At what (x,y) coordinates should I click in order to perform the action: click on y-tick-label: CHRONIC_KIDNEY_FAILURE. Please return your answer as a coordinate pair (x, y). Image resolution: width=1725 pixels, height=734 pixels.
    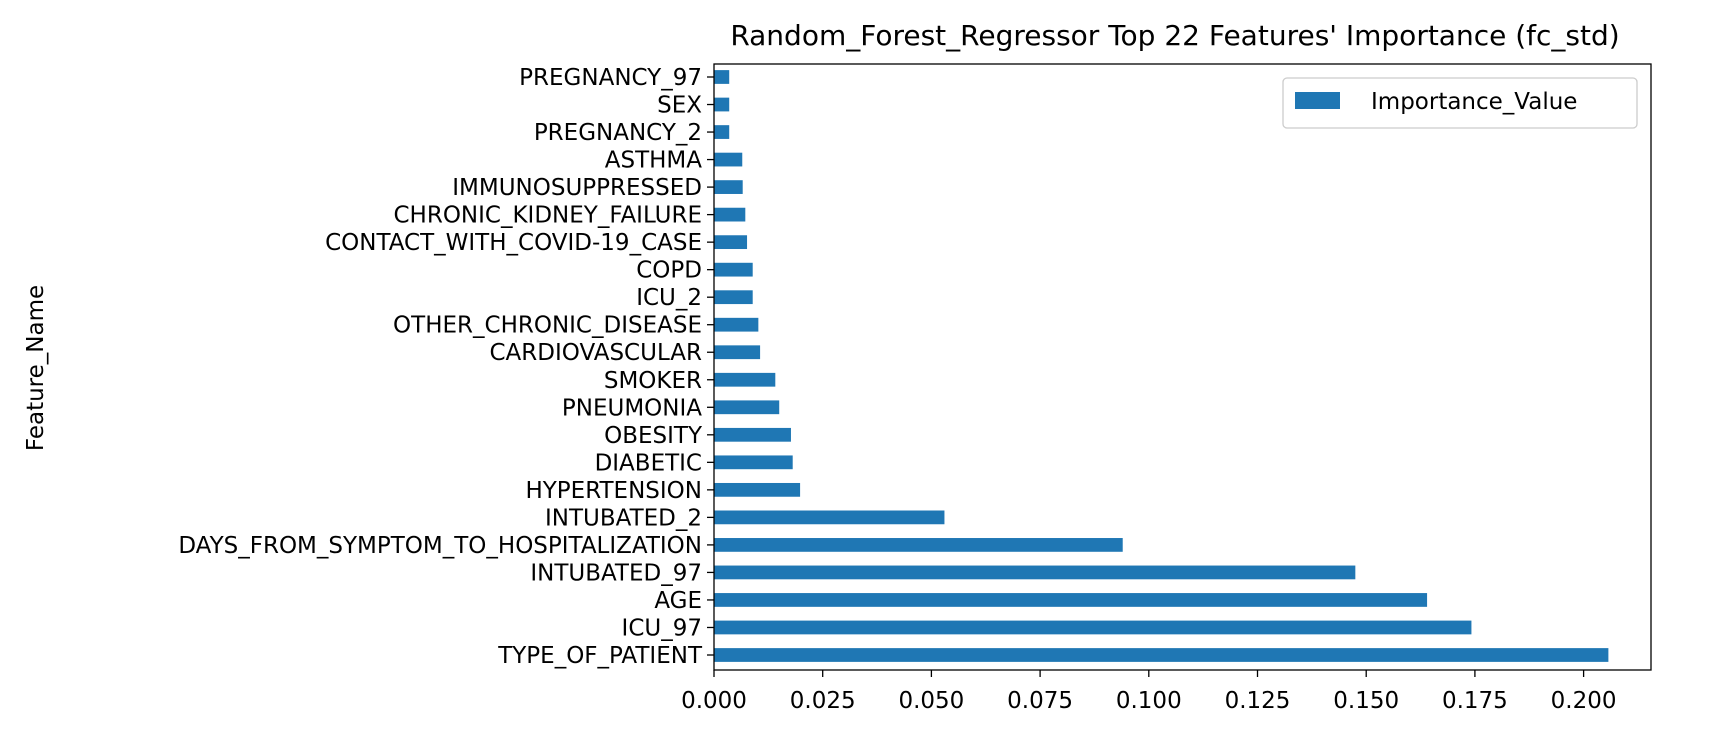
    Looking at the image, I should click on (547, 216).